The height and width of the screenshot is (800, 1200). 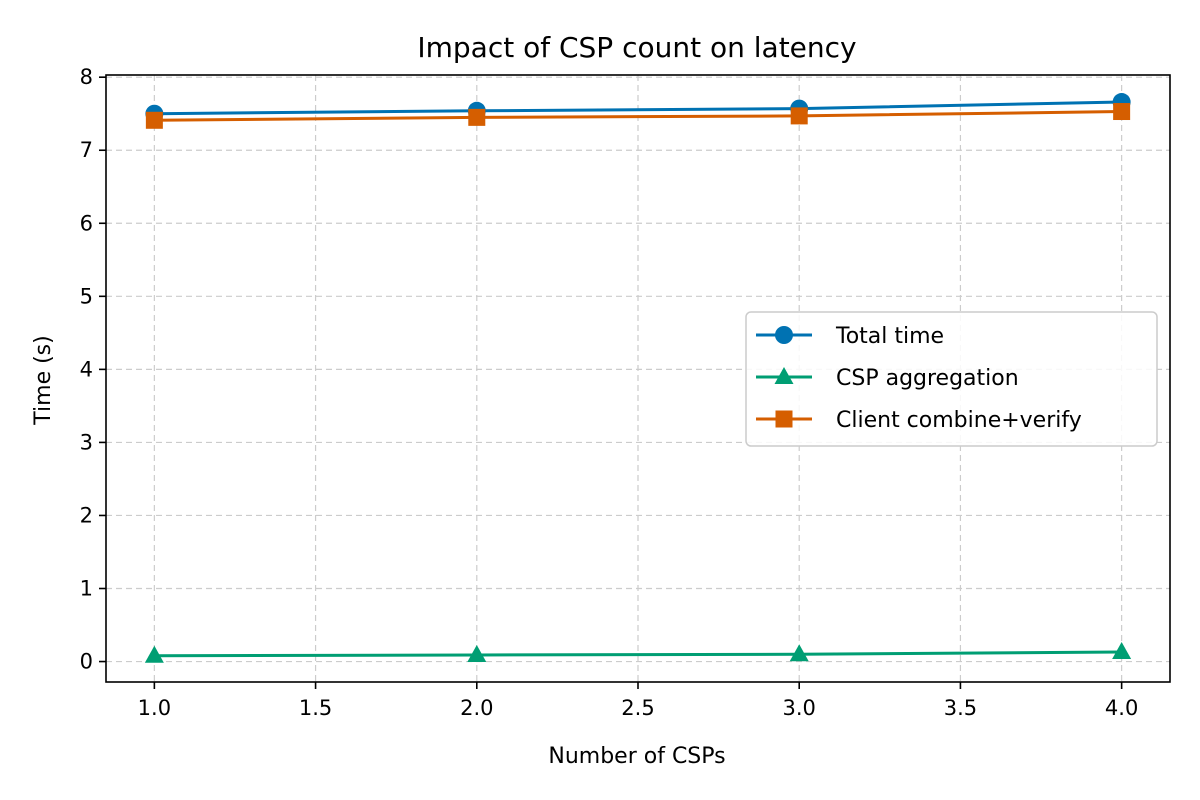 What do you see at coordinates (86, 223) in the screenshot?
I see `y-tick-label: 6` at bounding box center [86, 223].